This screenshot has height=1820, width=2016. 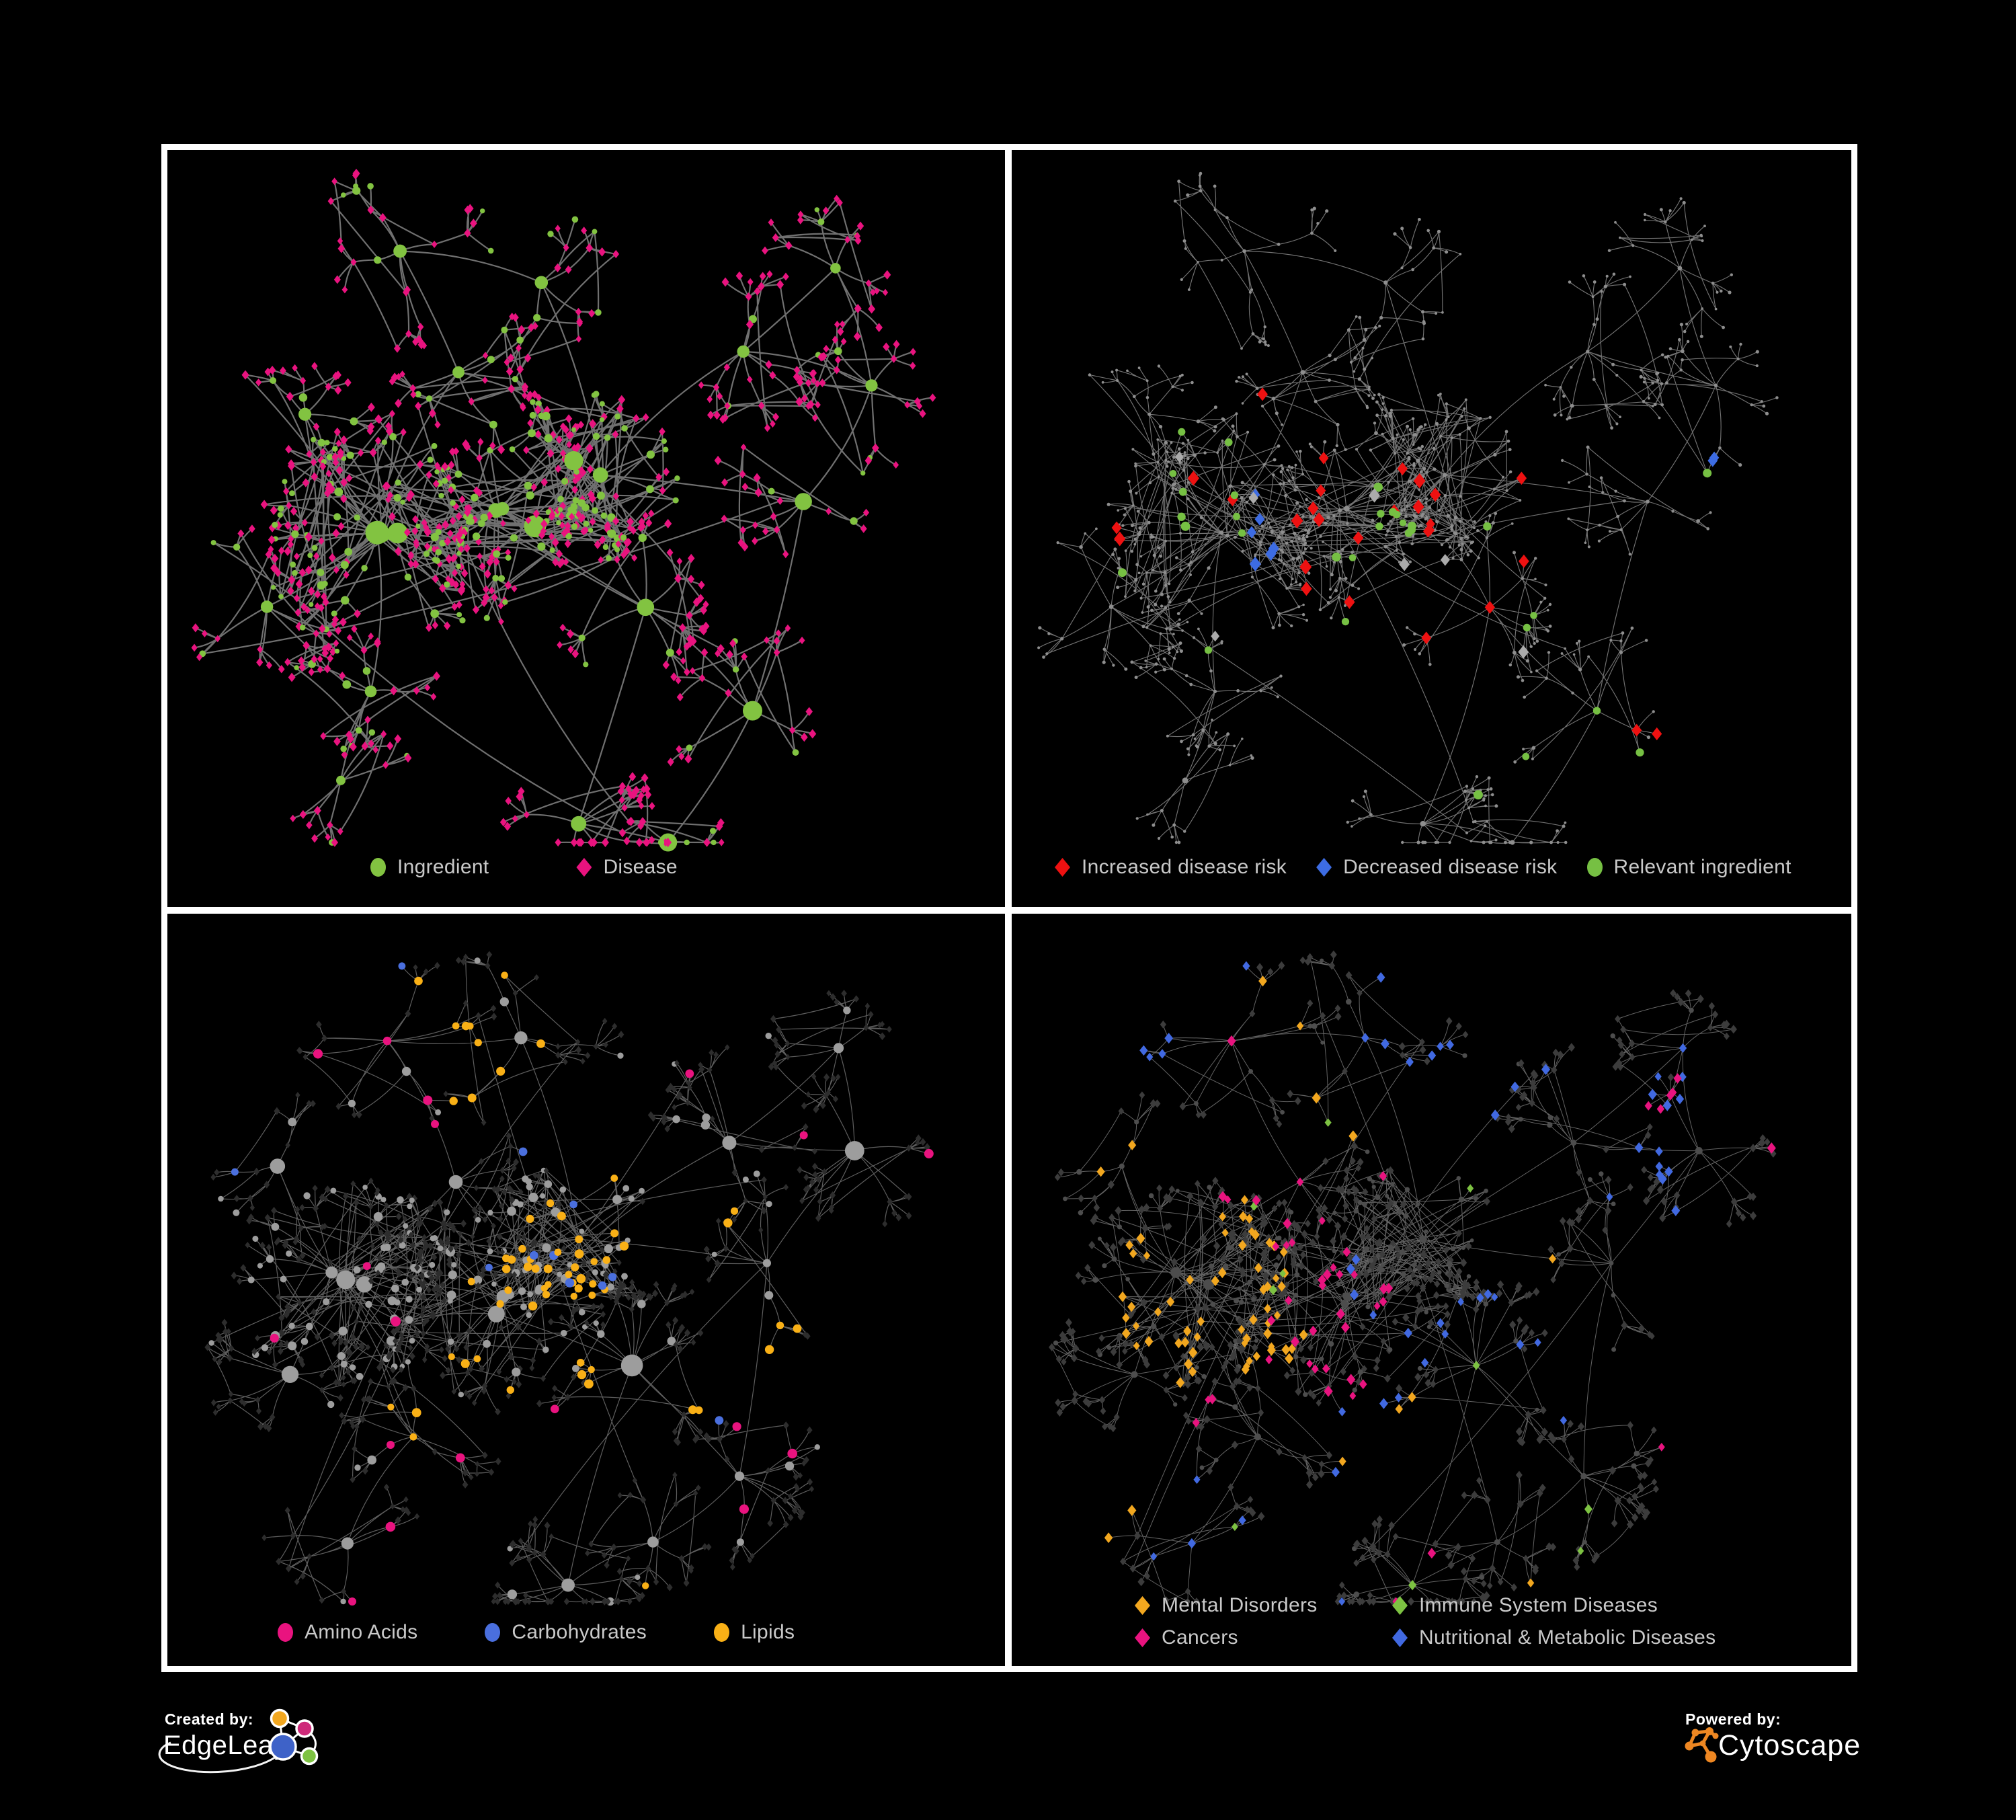 What do you see at coordinates (640, 867) in the screenshot?
I see `legend-label-disease: Disease` at bounding box center [640, 867].